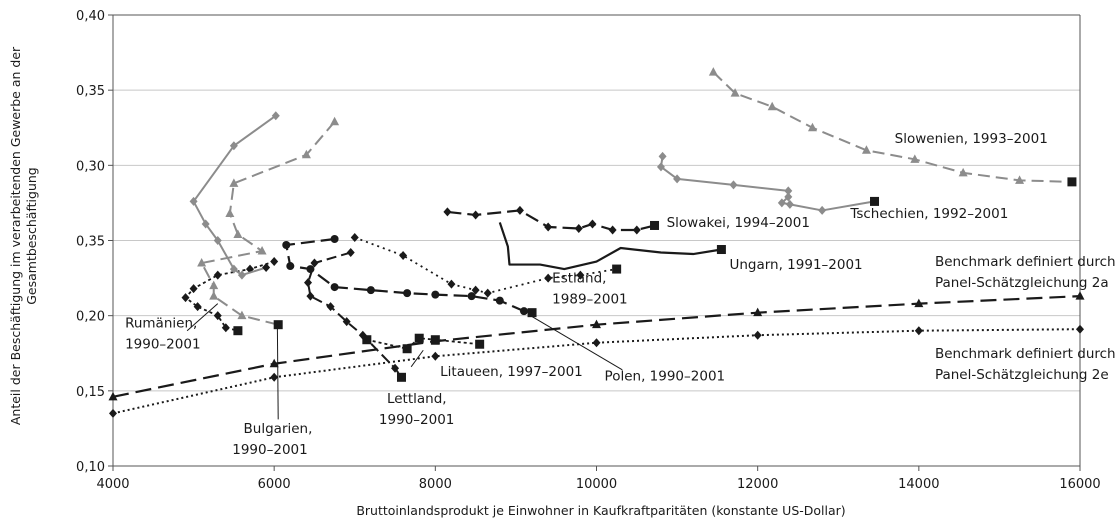 This screenshot has width=1118, height=524. What do you see at coordinates (971, 139) in the screenshot?
I see `annotation-label: Slowenien, 1993–2001` at bounding box center [971, 139].